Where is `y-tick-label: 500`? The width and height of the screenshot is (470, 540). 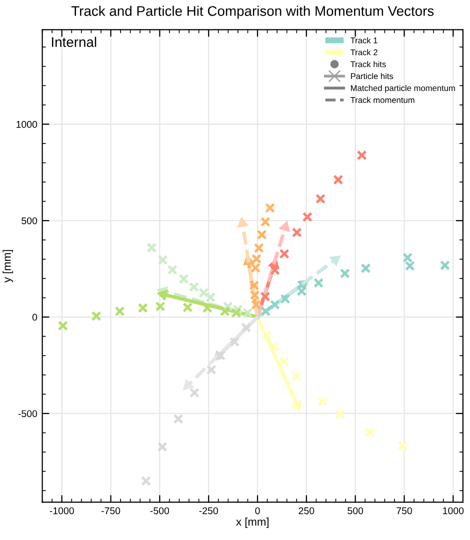
y-tick-label: 500 is located at coordinates (30, 220).